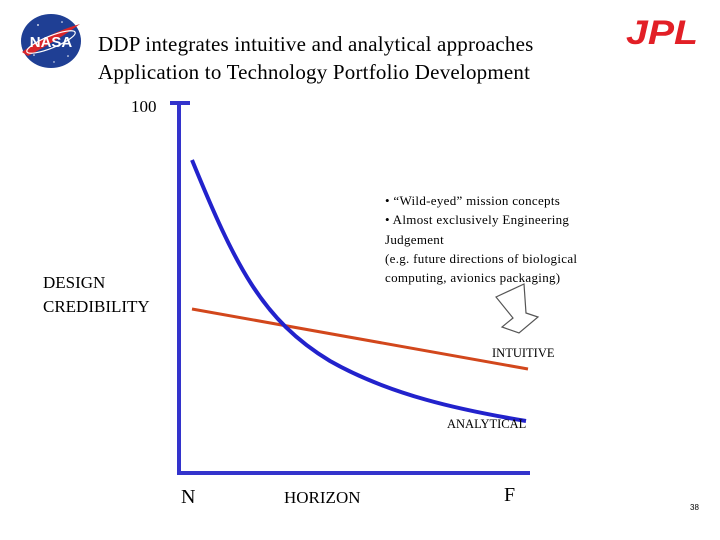  Describe the element at coordinates (473, 200) in the screenshot. I see `annotation-line-1: • “Wild-eyed” mission concepts` at that location.